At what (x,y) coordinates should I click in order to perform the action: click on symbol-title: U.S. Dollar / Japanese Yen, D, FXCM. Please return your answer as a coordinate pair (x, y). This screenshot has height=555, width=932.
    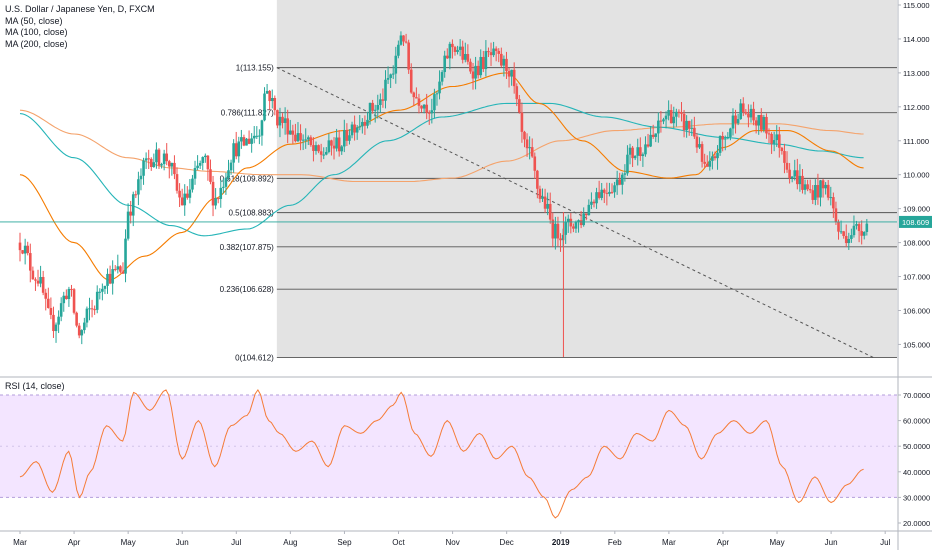
    Looking at the image, I should click on (80, 9).